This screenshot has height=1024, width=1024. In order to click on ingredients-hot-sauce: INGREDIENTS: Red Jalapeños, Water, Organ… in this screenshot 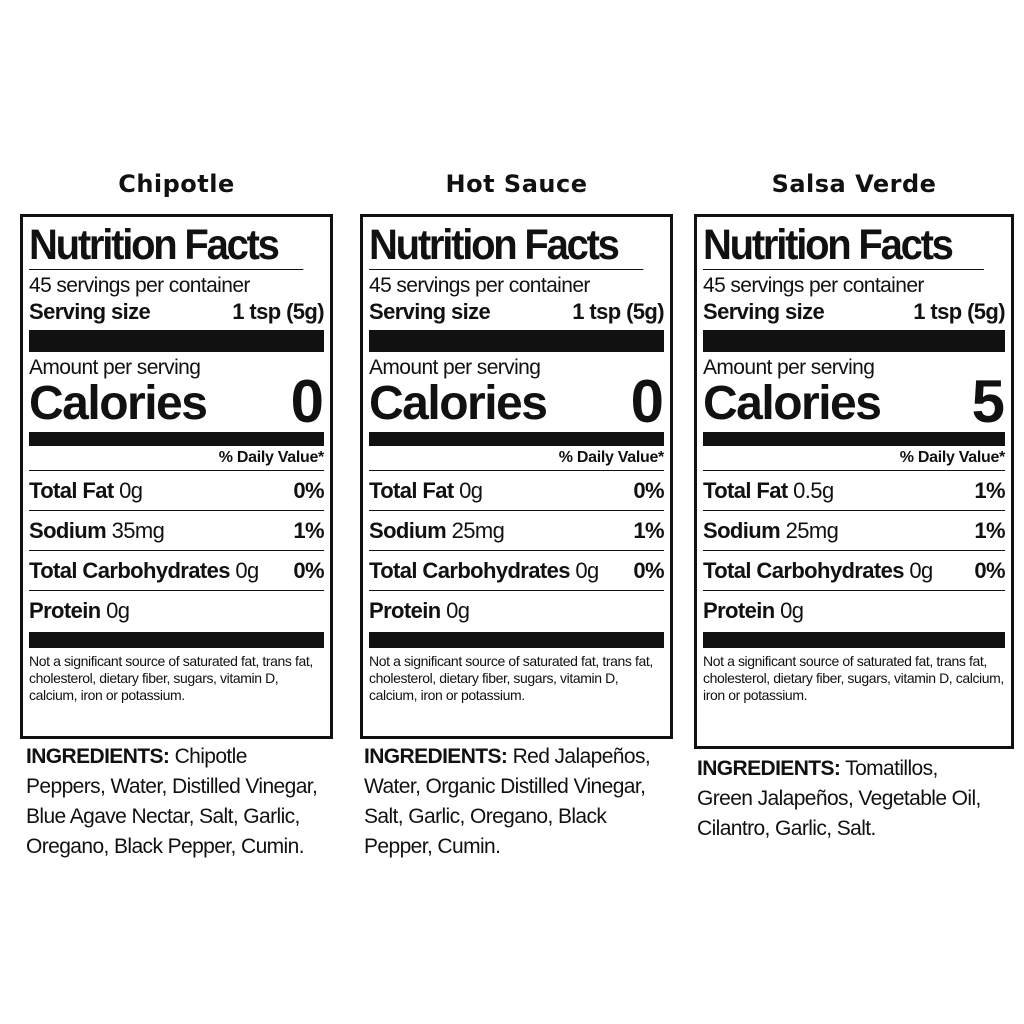, I will do `click(517, 802)`.